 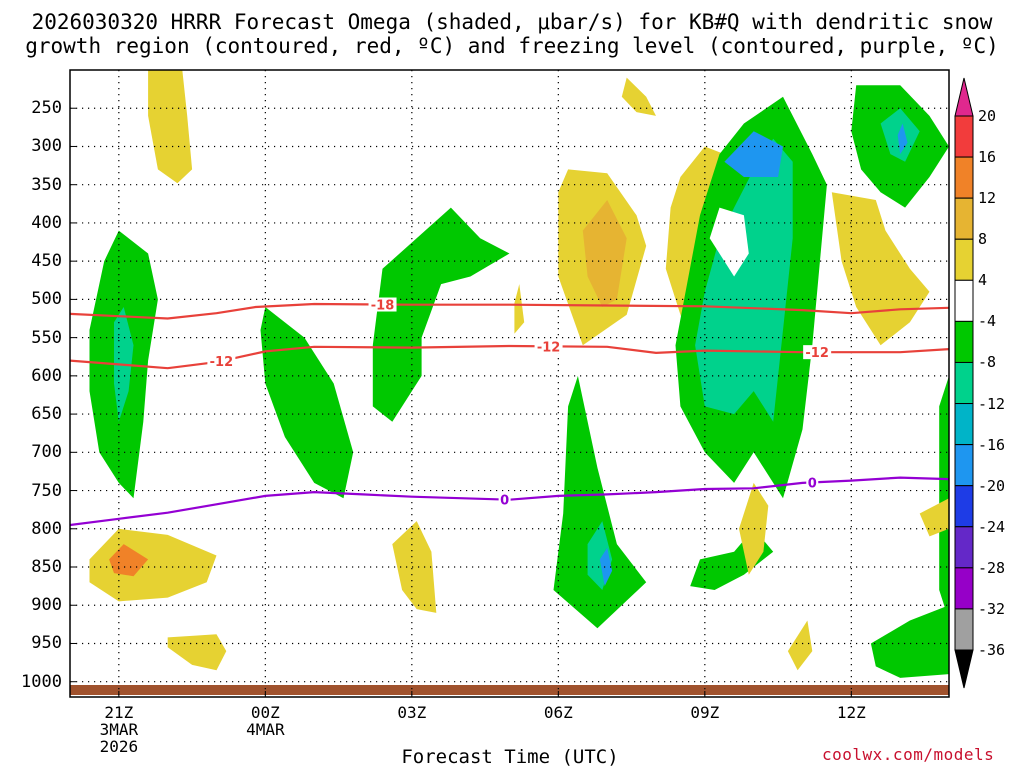 What do you see at coordinates (992, 608) in the screenshot?
I see `colorbar-label--32: -32` at bounding box center [992, 608].